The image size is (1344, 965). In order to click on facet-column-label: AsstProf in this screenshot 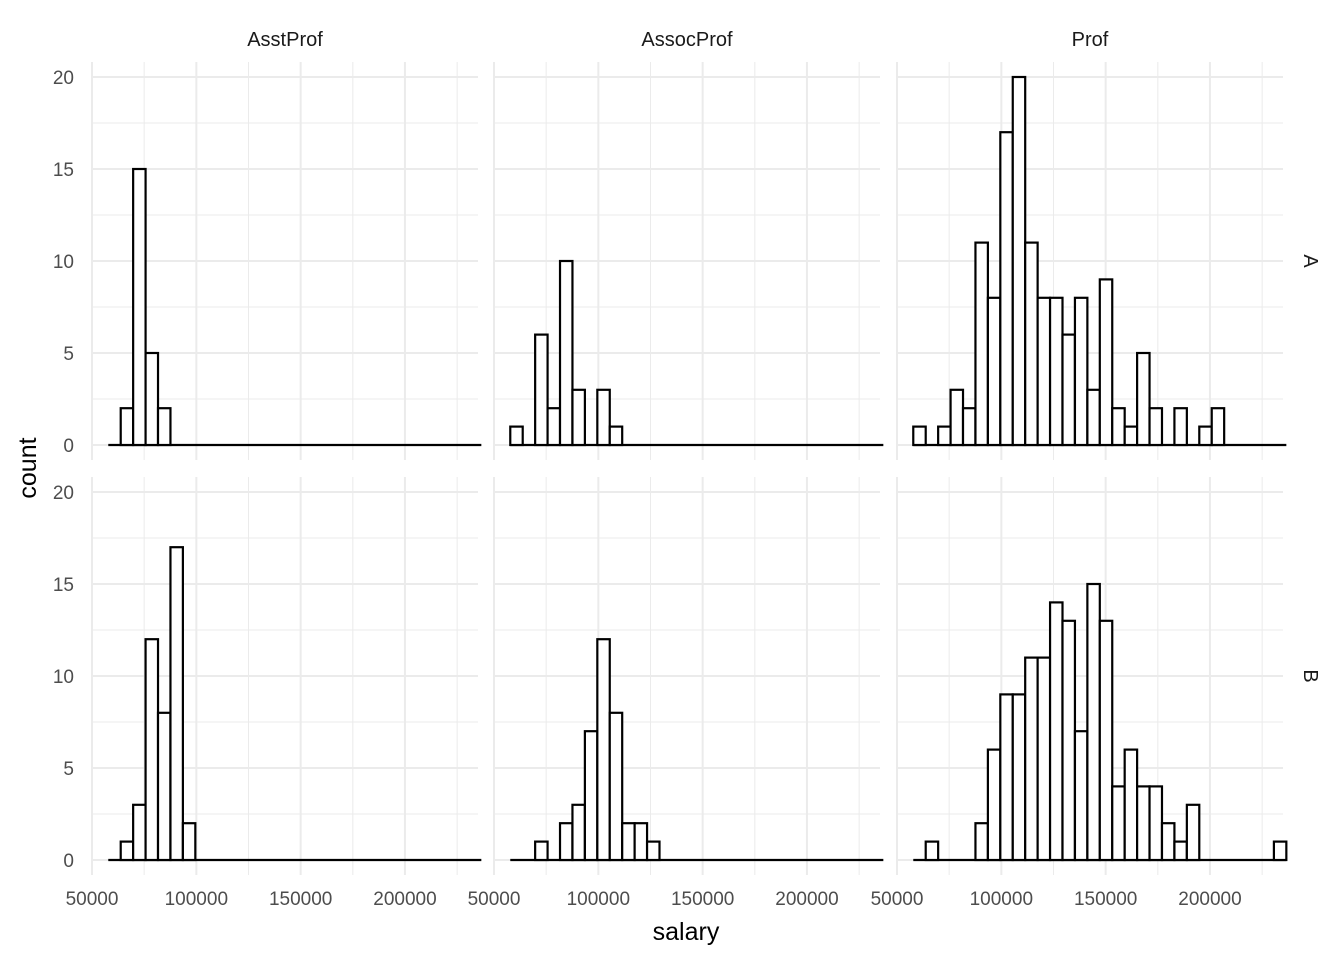, I will do `click(285, 40)`.